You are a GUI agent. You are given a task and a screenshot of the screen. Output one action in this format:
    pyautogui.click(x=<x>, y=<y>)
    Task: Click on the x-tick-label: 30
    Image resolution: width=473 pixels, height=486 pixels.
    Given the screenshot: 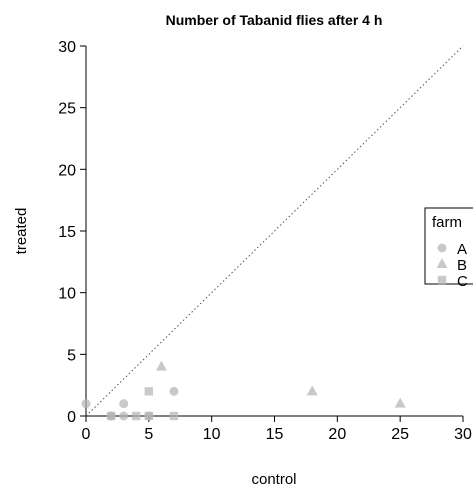 What is the action you would take?
    pyautogui.click(x=463, y=434)
    